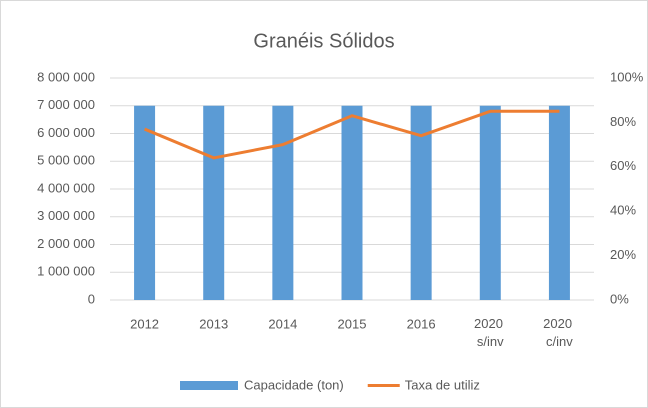 This screenshot has width=648, height=408. What do you see at coordinates (66, 76) in the screenshot?
I see `y-tick-label: 8 000 000` at bounding box center [66, 76].